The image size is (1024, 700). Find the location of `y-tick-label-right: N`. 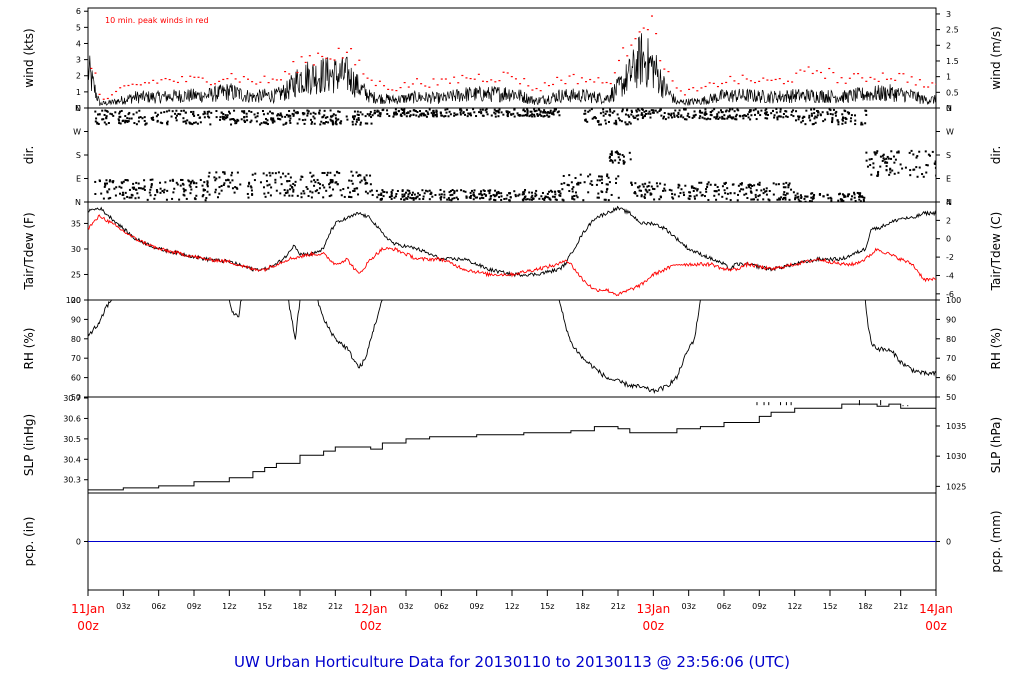

y-tick-label-right: N is located at coordinates (949, 108).